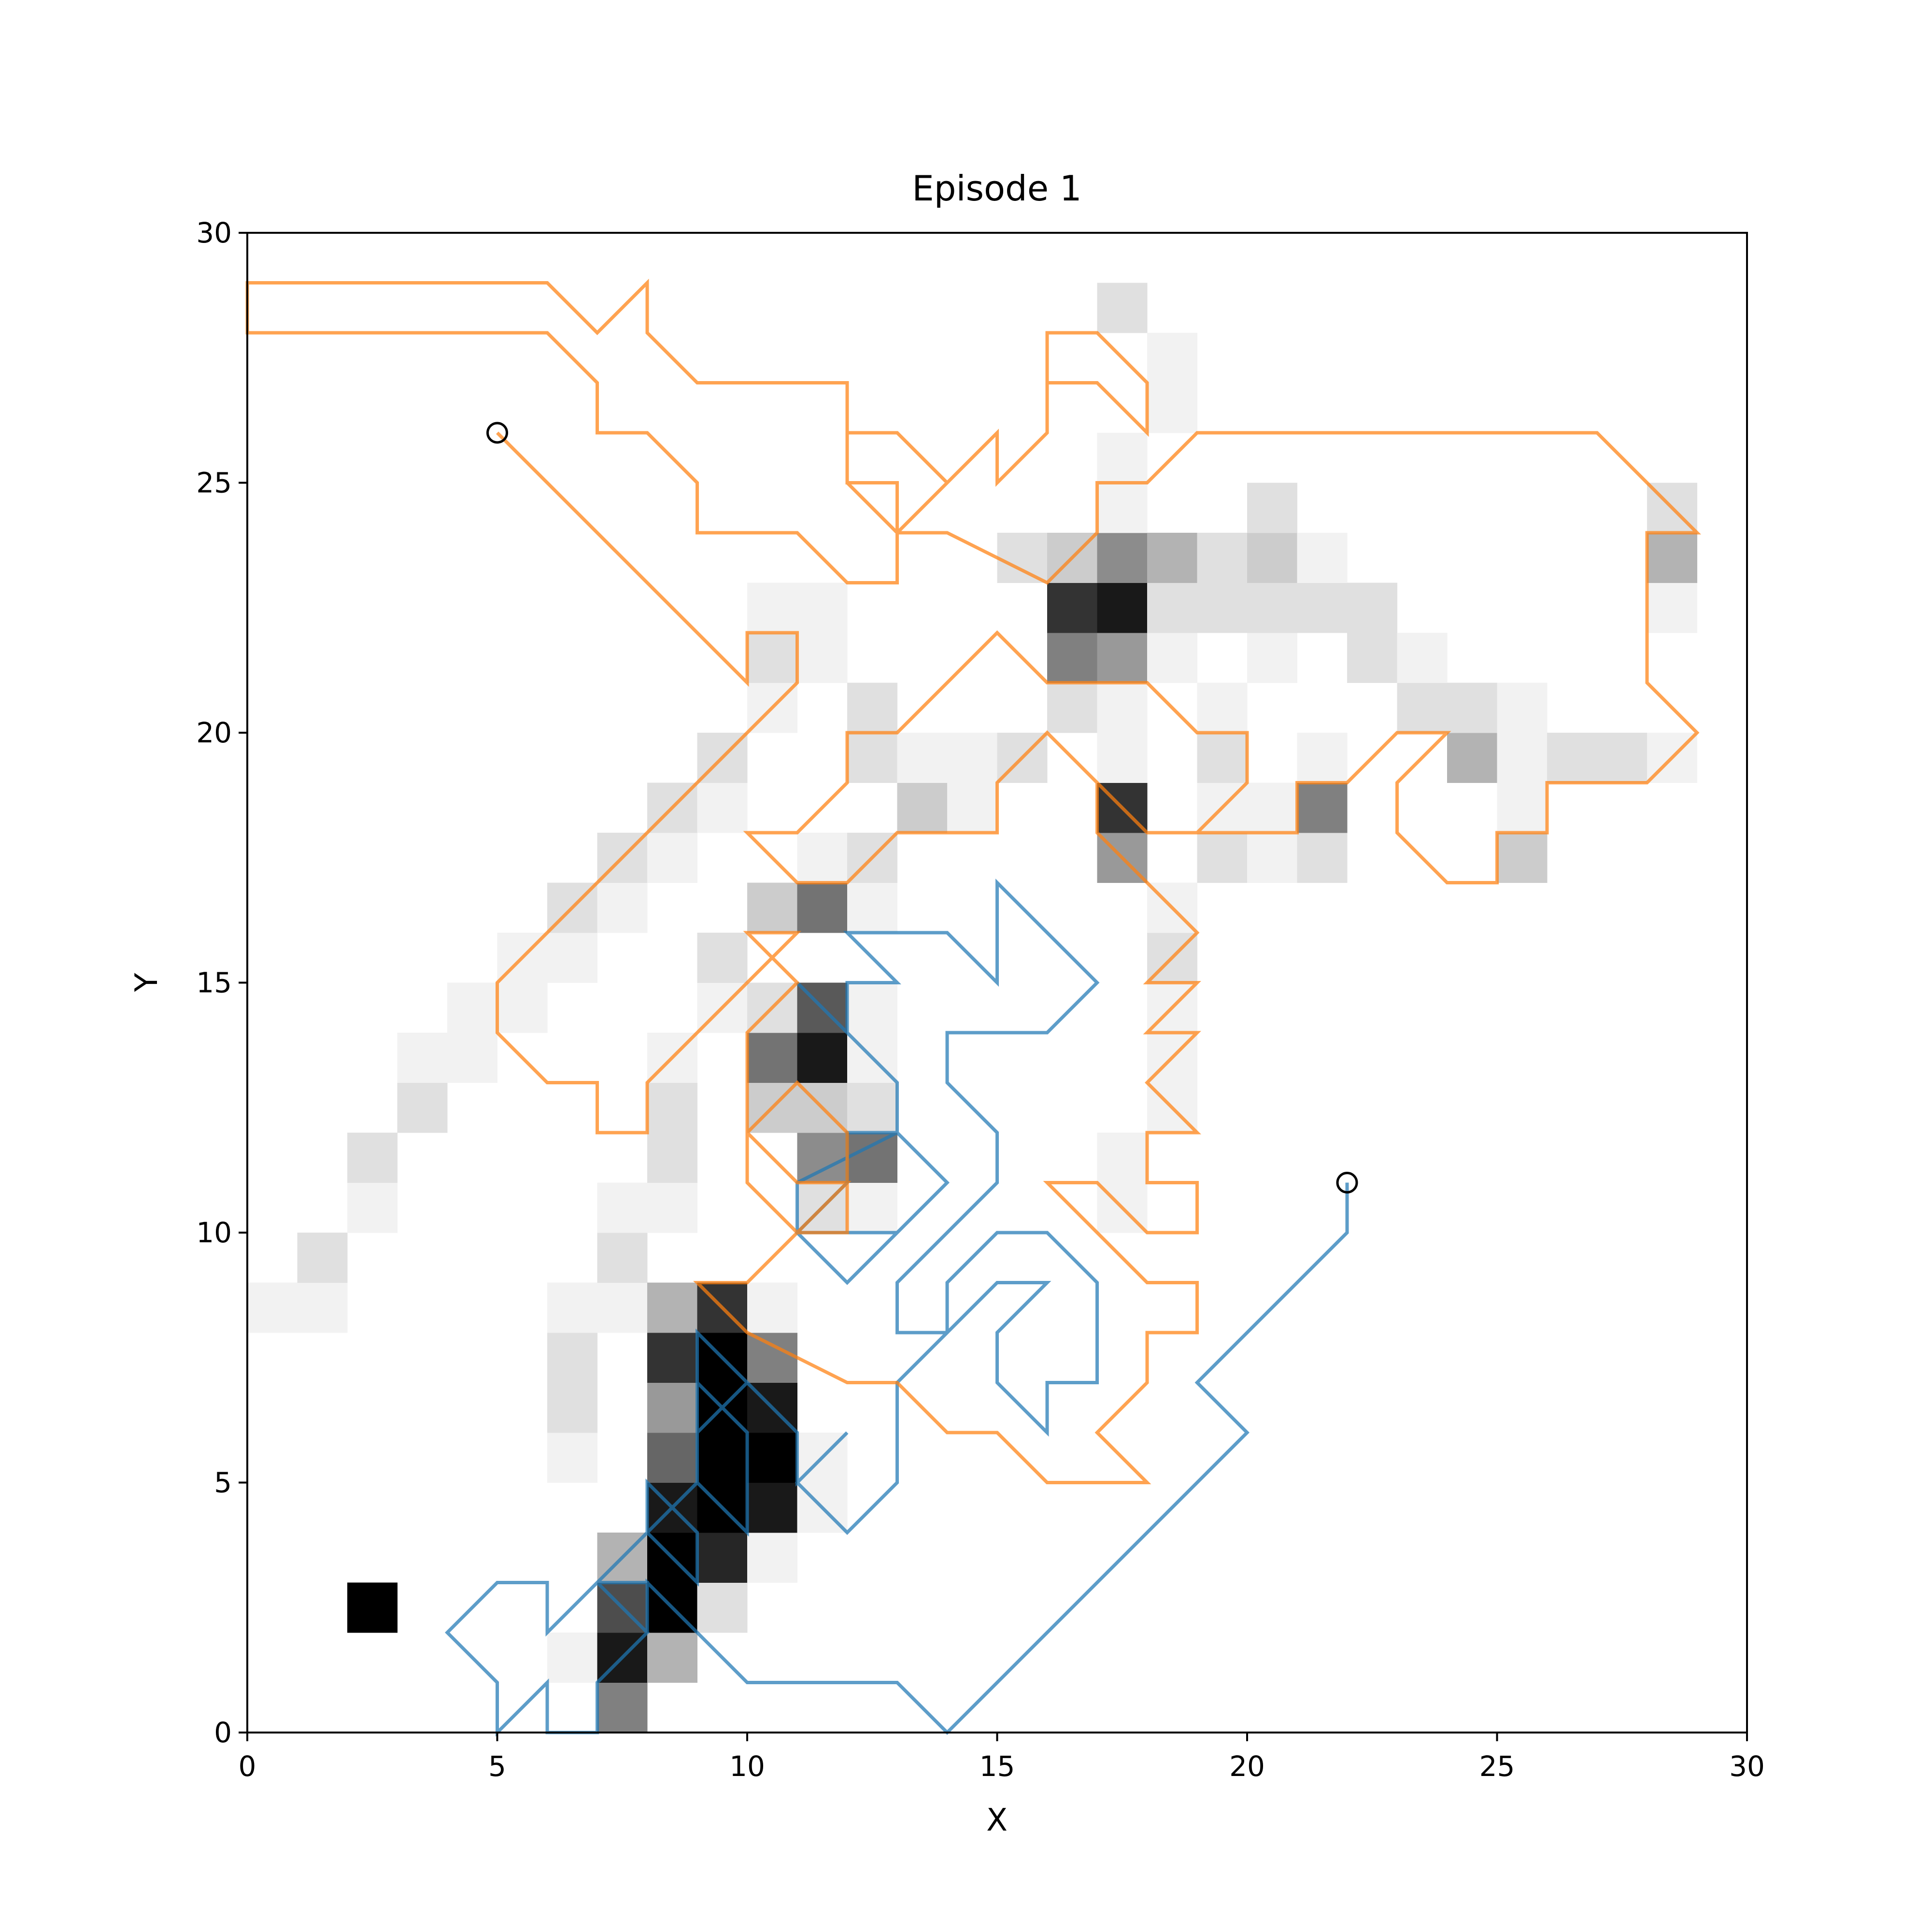 The height and width of the screenshot is (1932, 1932). Describe the element at coordinates (747, 1766) in the screenshot. I see `x-tick-label: 10` at that location.